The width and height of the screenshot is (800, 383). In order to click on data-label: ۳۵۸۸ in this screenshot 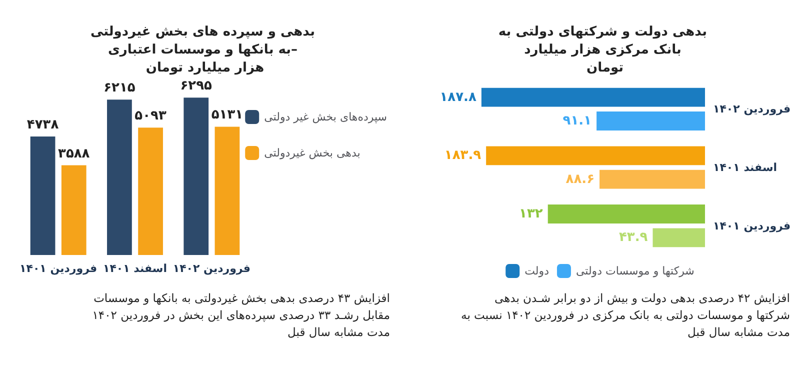, I will do `click(74, 154)`.